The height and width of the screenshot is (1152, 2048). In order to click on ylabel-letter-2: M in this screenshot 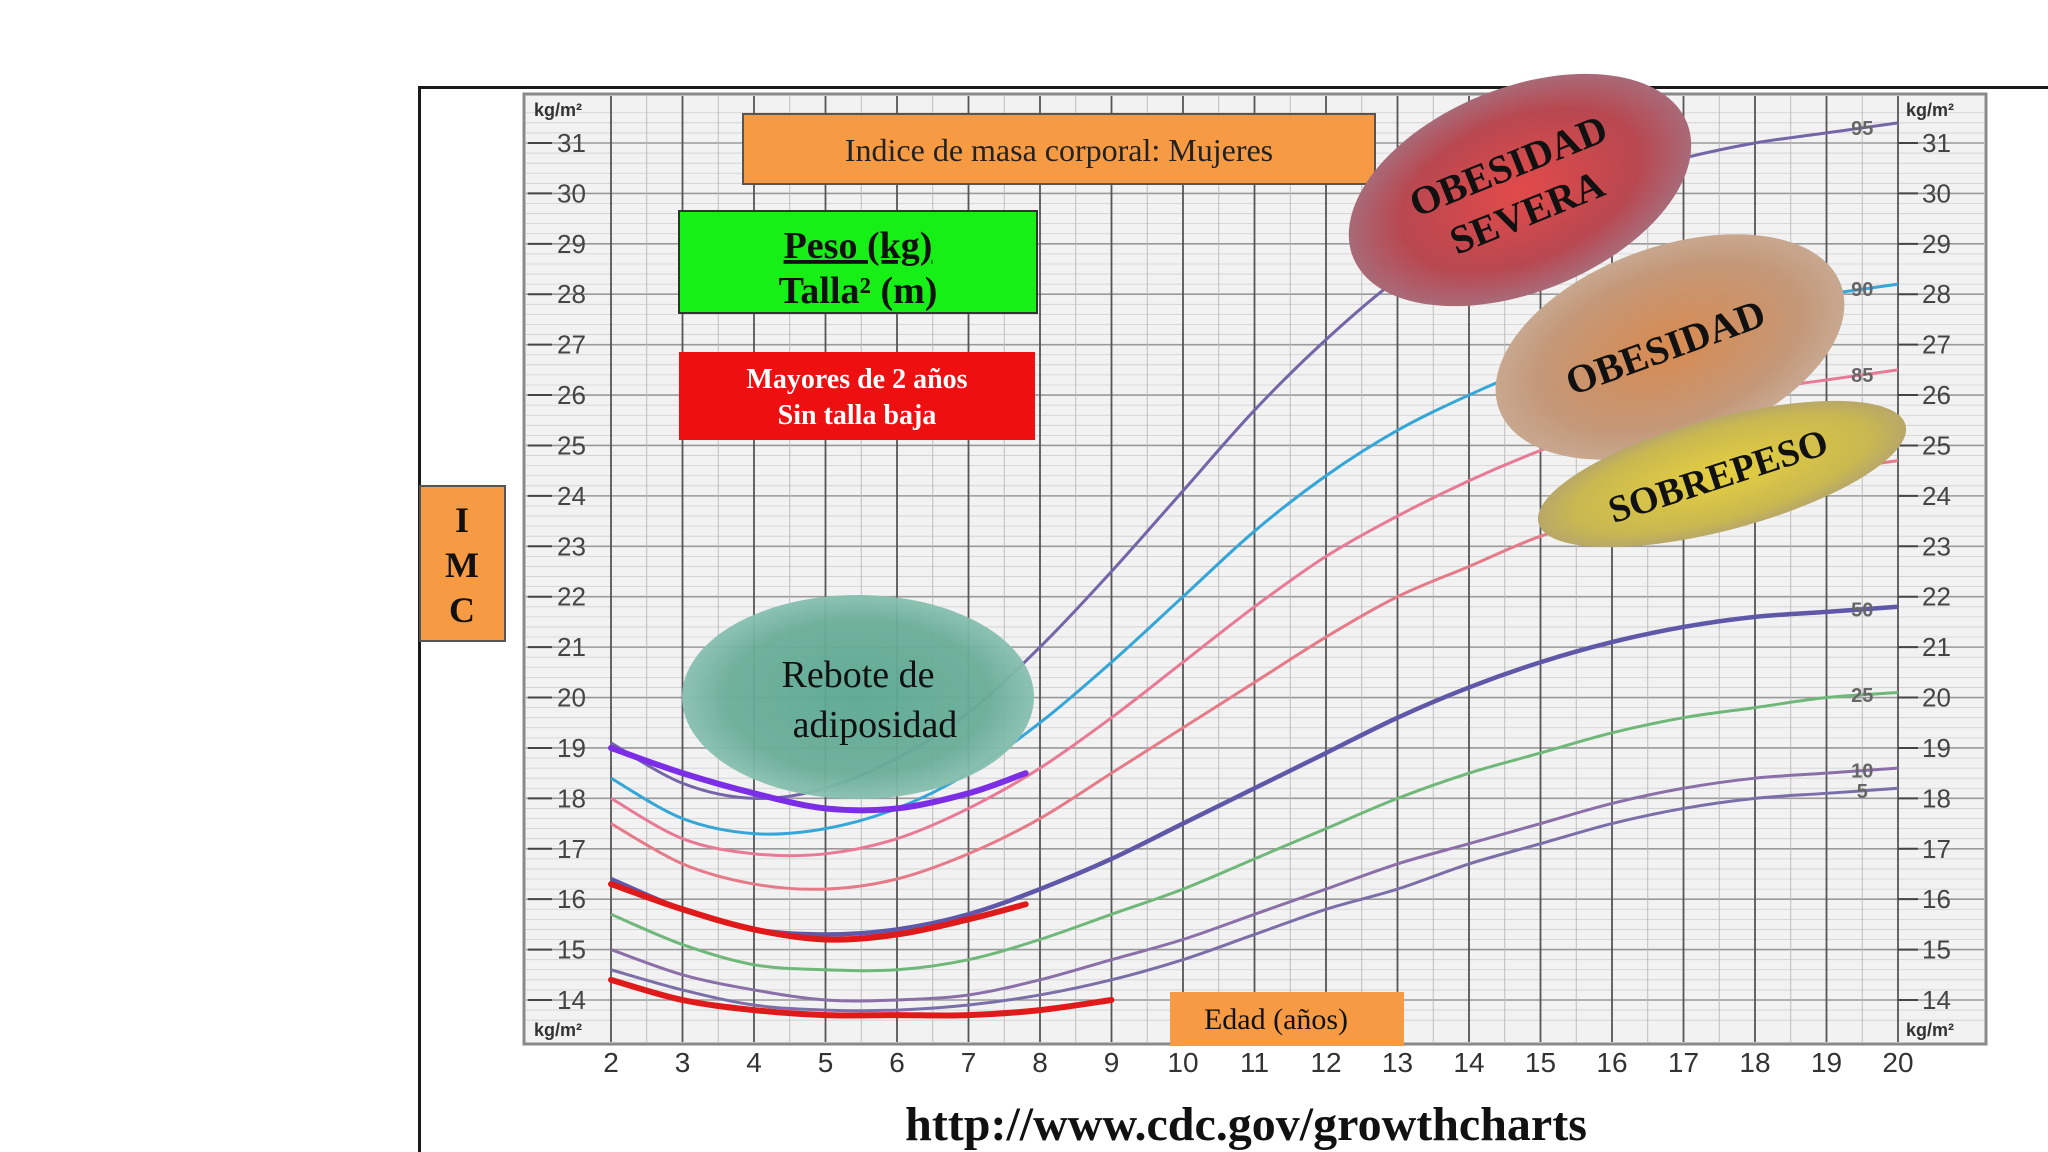, I will do `click(462, 565)`.